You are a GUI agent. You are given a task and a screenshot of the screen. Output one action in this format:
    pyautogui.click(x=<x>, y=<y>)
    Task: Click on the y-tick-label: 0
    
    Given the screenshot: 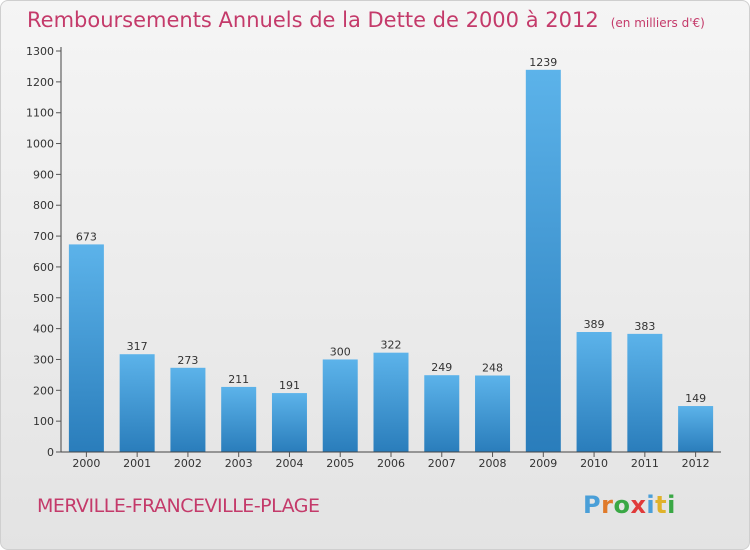 What is the action you would take?
    pyautogui.click(x=50, y=452)
    